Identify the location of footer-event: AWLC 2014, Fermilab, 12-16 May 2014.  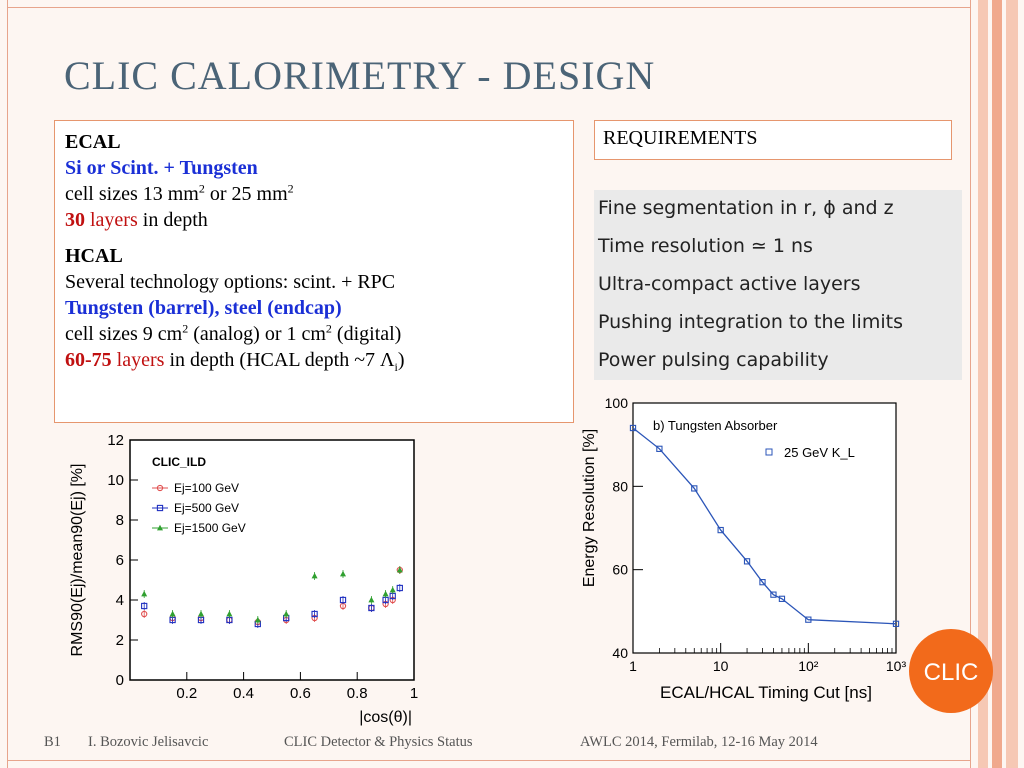
(699, 742).